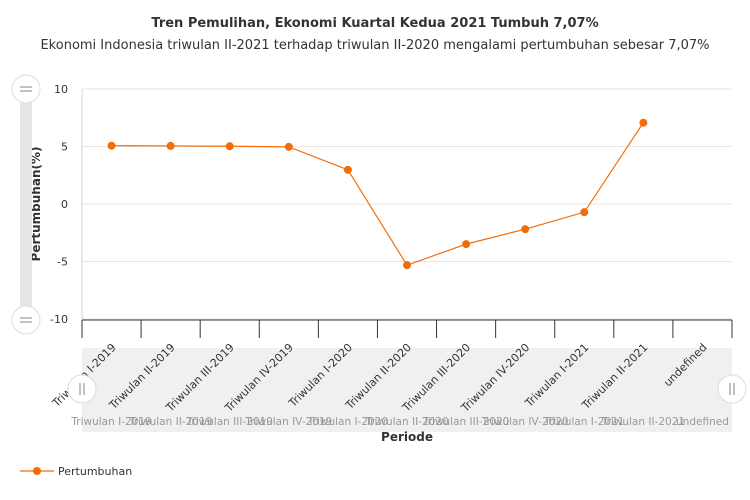 The width and height of the screenshot is (750, 500). Describe the element at coordinates (525, 422) in the screenshot. I see `navigator-label: Triwulan IV-2020` at that location.